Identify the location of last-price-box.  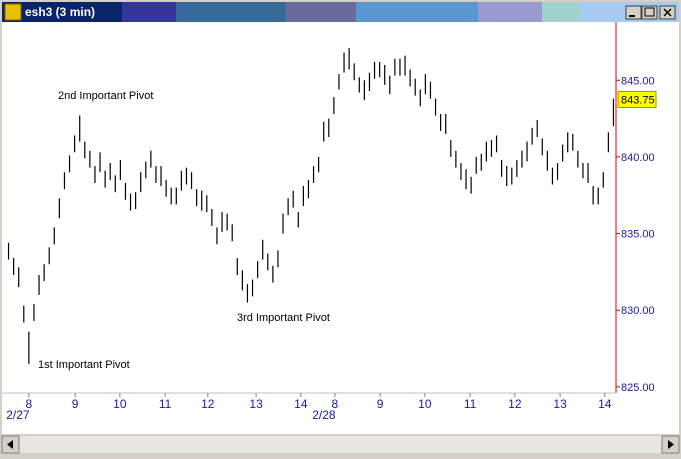
(637, 99).